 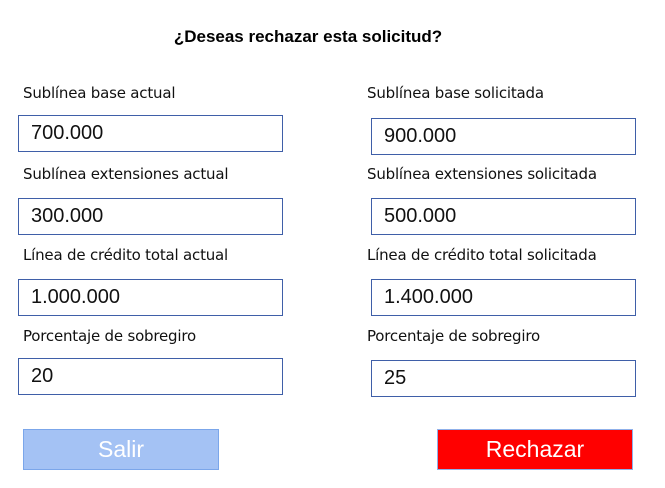 What do you see at coordinates (109, 336) in the screenshot?
I see `current-overdraft-label: Porcentaje de sobregiro` at bounding box center [109, 336].